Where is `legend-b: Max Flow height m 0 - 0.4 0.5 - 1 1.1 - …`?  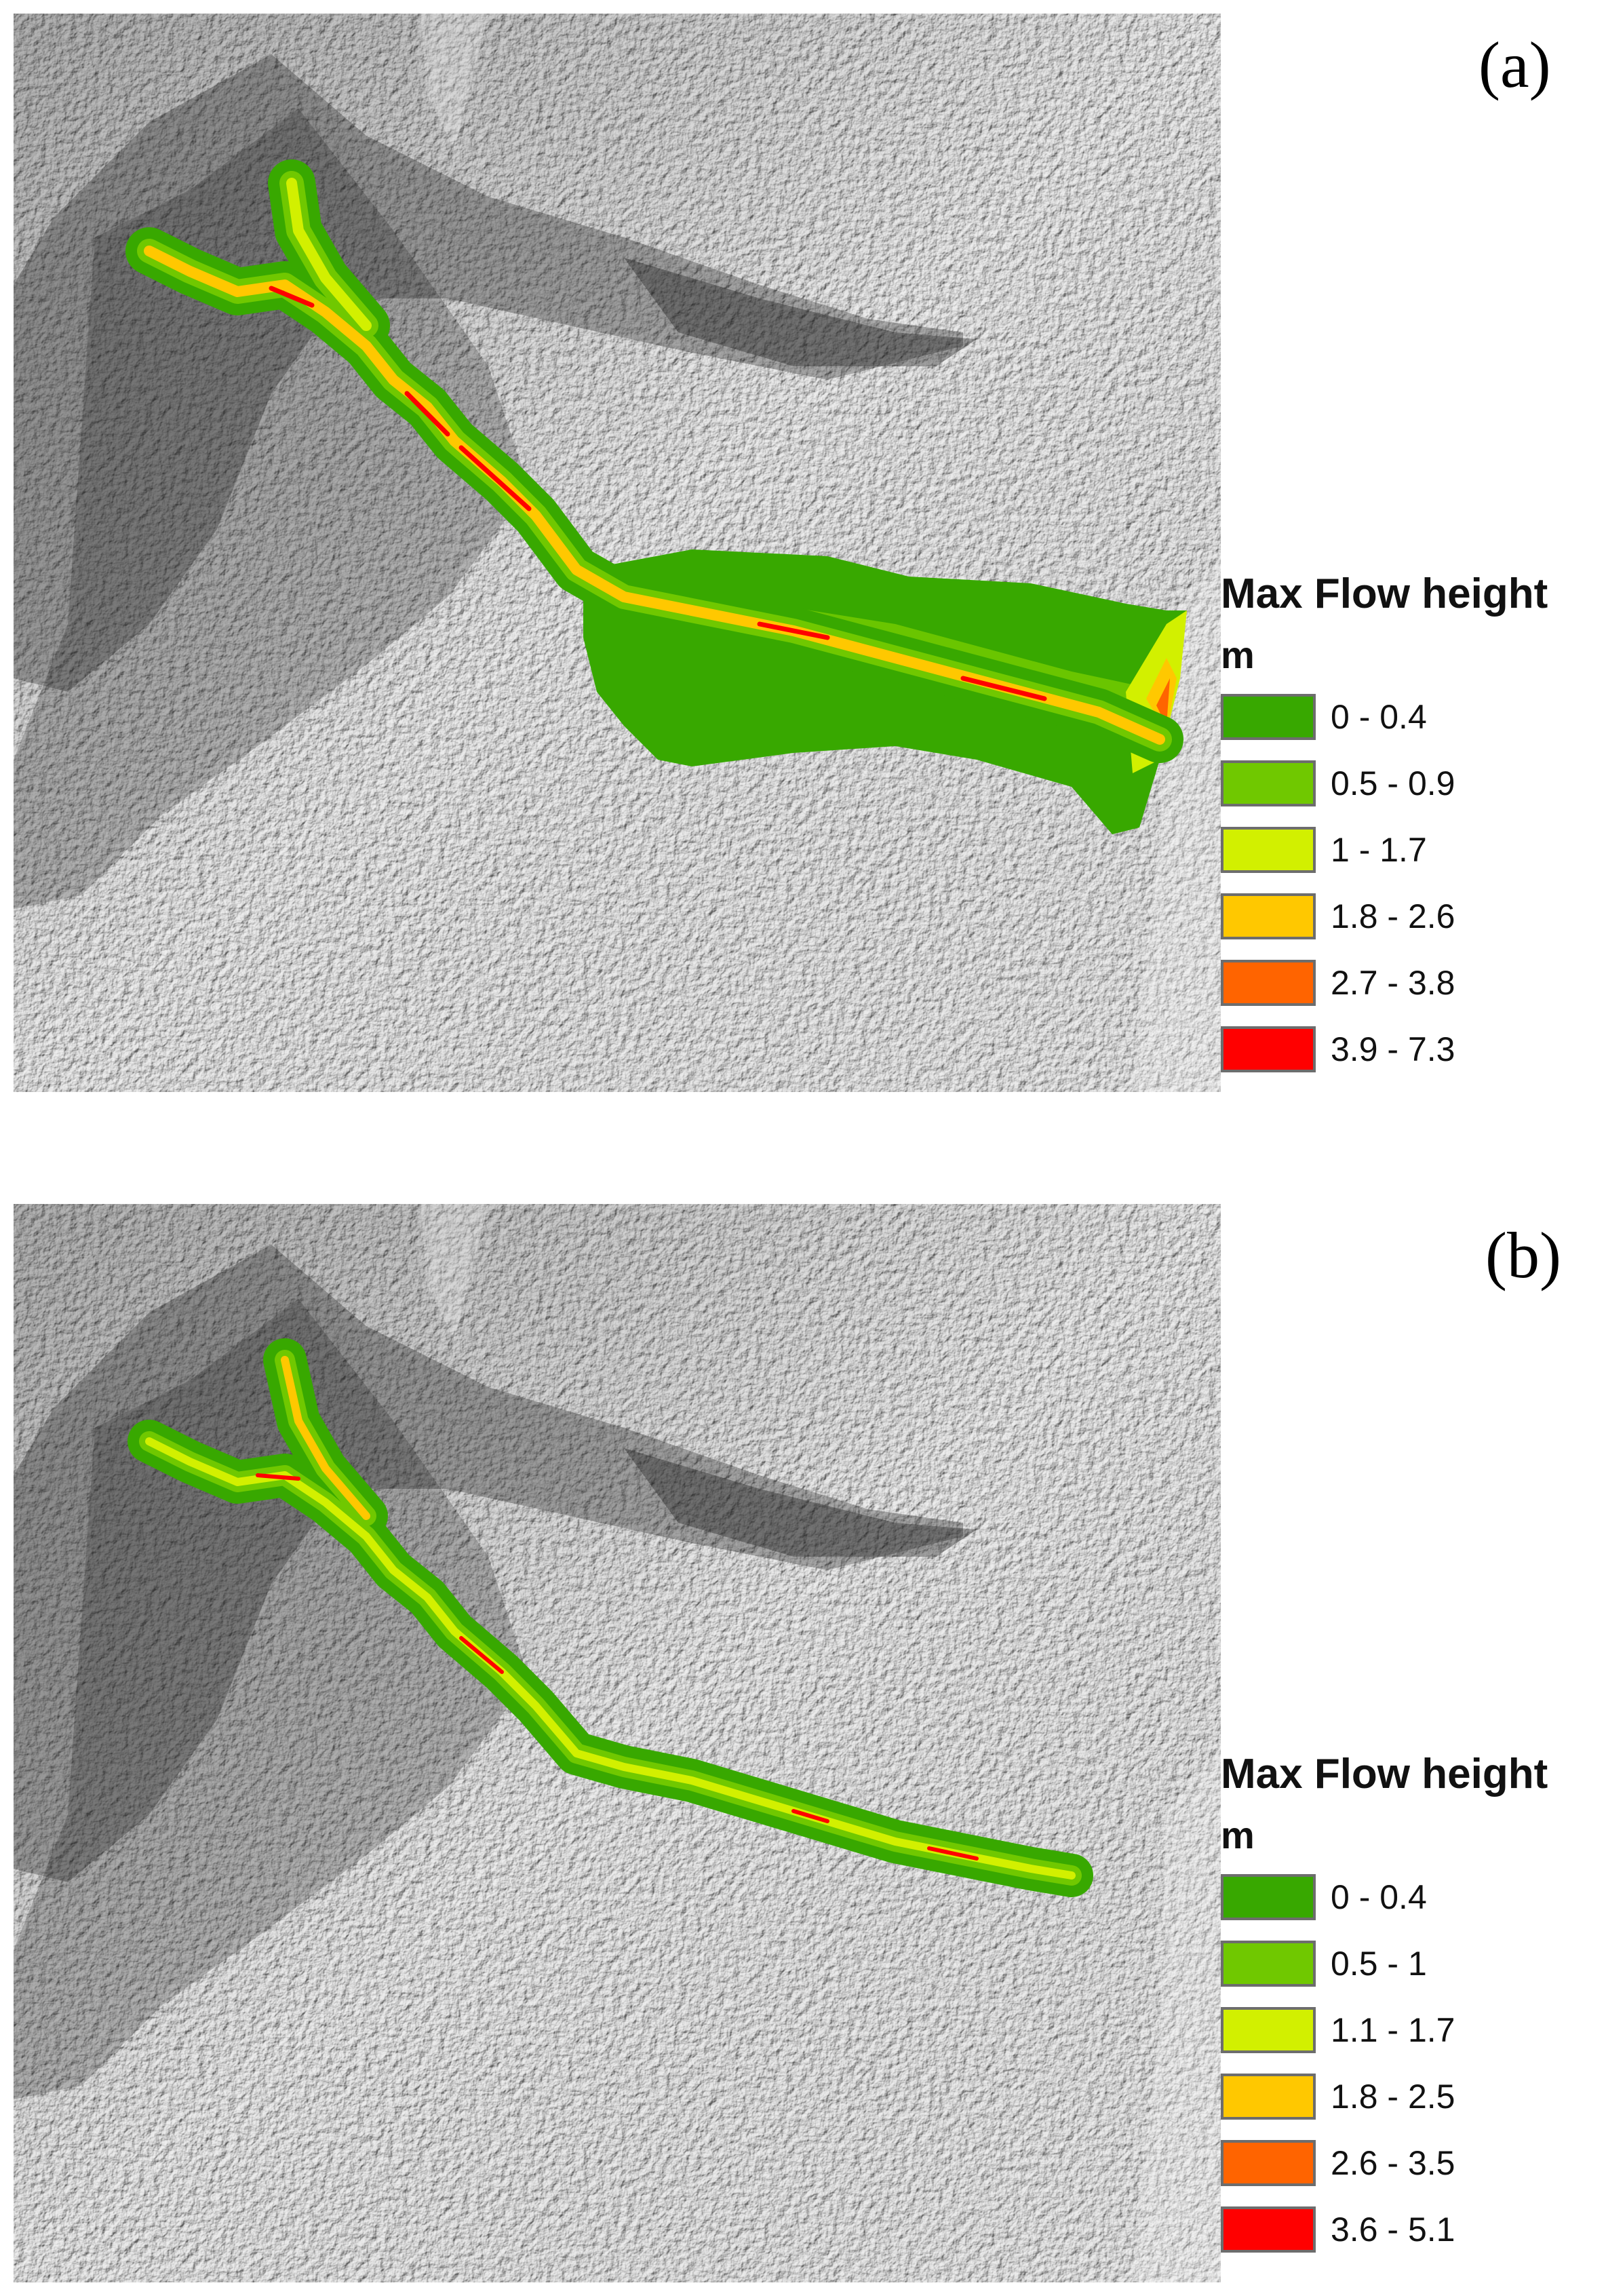 legend-b: Max Flow height m 0 - 0.4 0.5 - 1 1.1 - … is located at coordinates (1384, 2006).